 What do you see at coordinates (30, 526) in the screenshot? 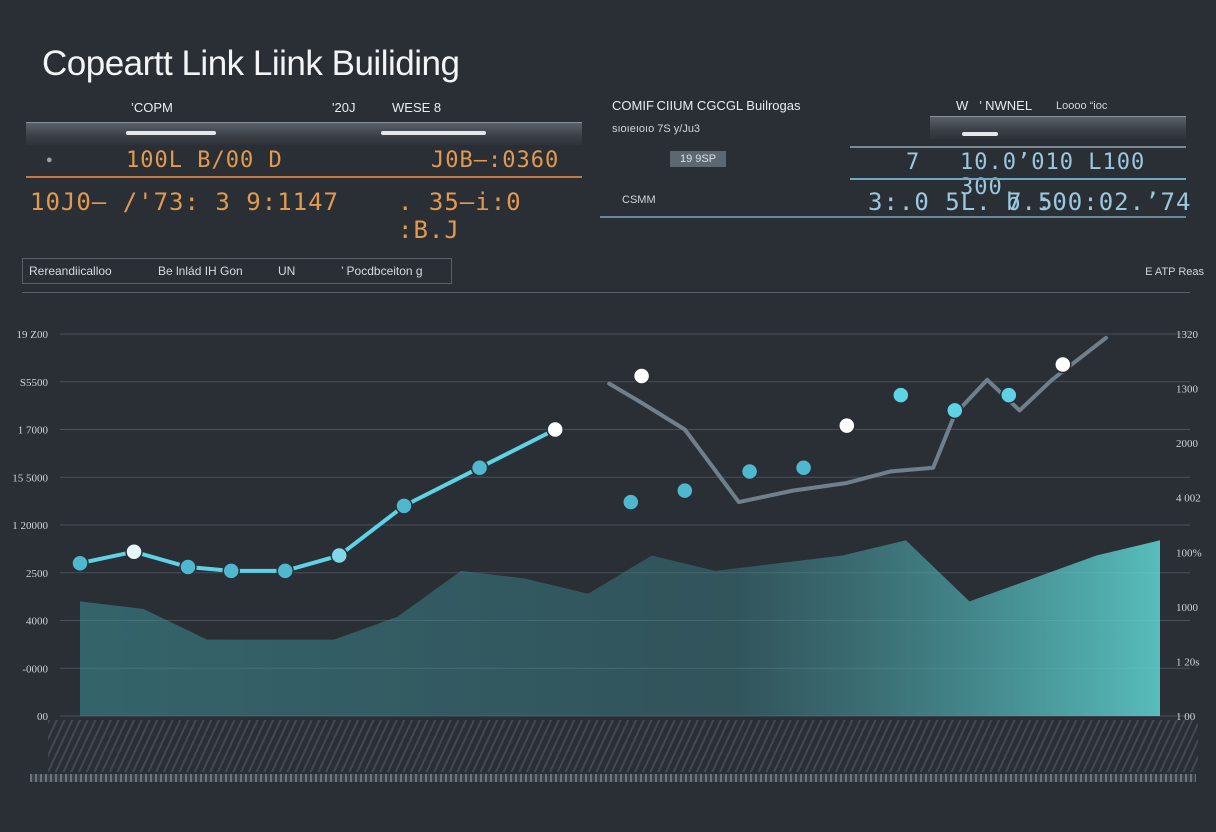
I see `y-tick-left: 1 20000` at bounding box center [30, 526].